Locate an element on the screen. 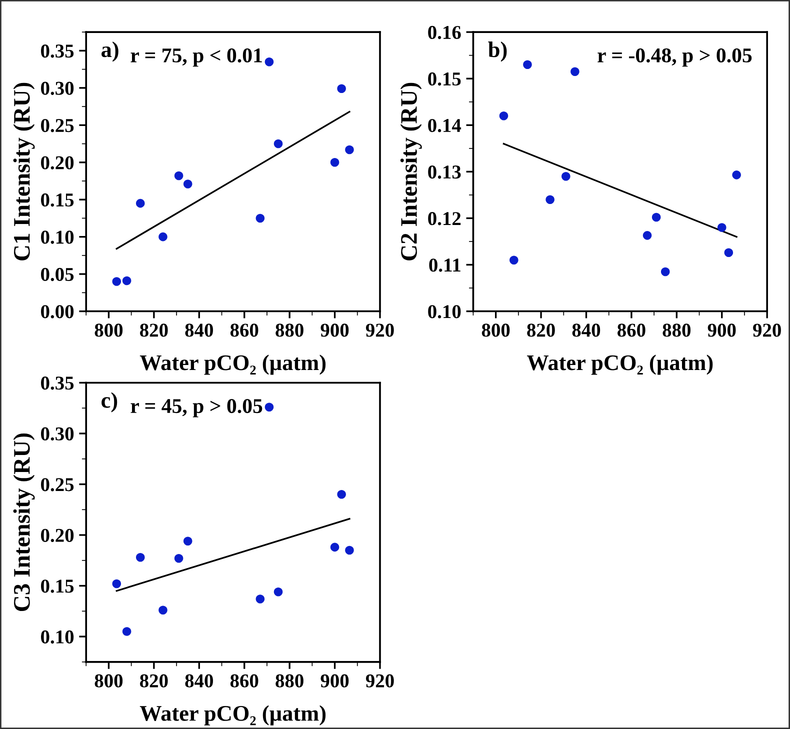  y-axis-title: C3 Intensity (RU) is located at coordinates (24, 523).